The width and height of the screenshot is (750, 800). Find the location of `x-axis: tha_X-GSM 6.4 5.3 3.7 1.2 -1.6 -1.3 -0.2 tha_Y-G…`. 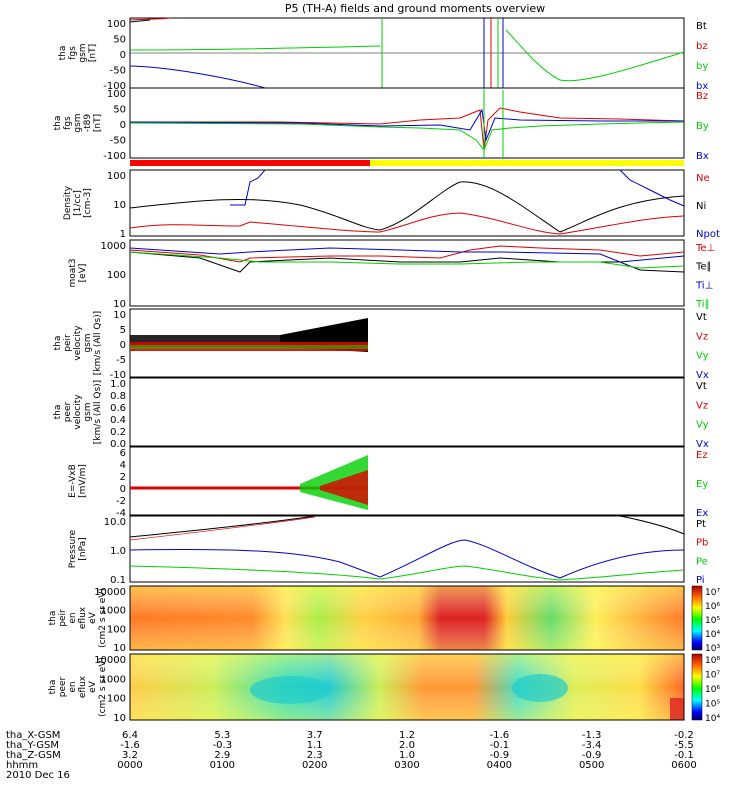

x-axis: tha_X-GSM 6.4 5.3 3.7 1.2 -1.6 -1.3 -0.2 tha_Y-G… is located at coordinates (351, 755).